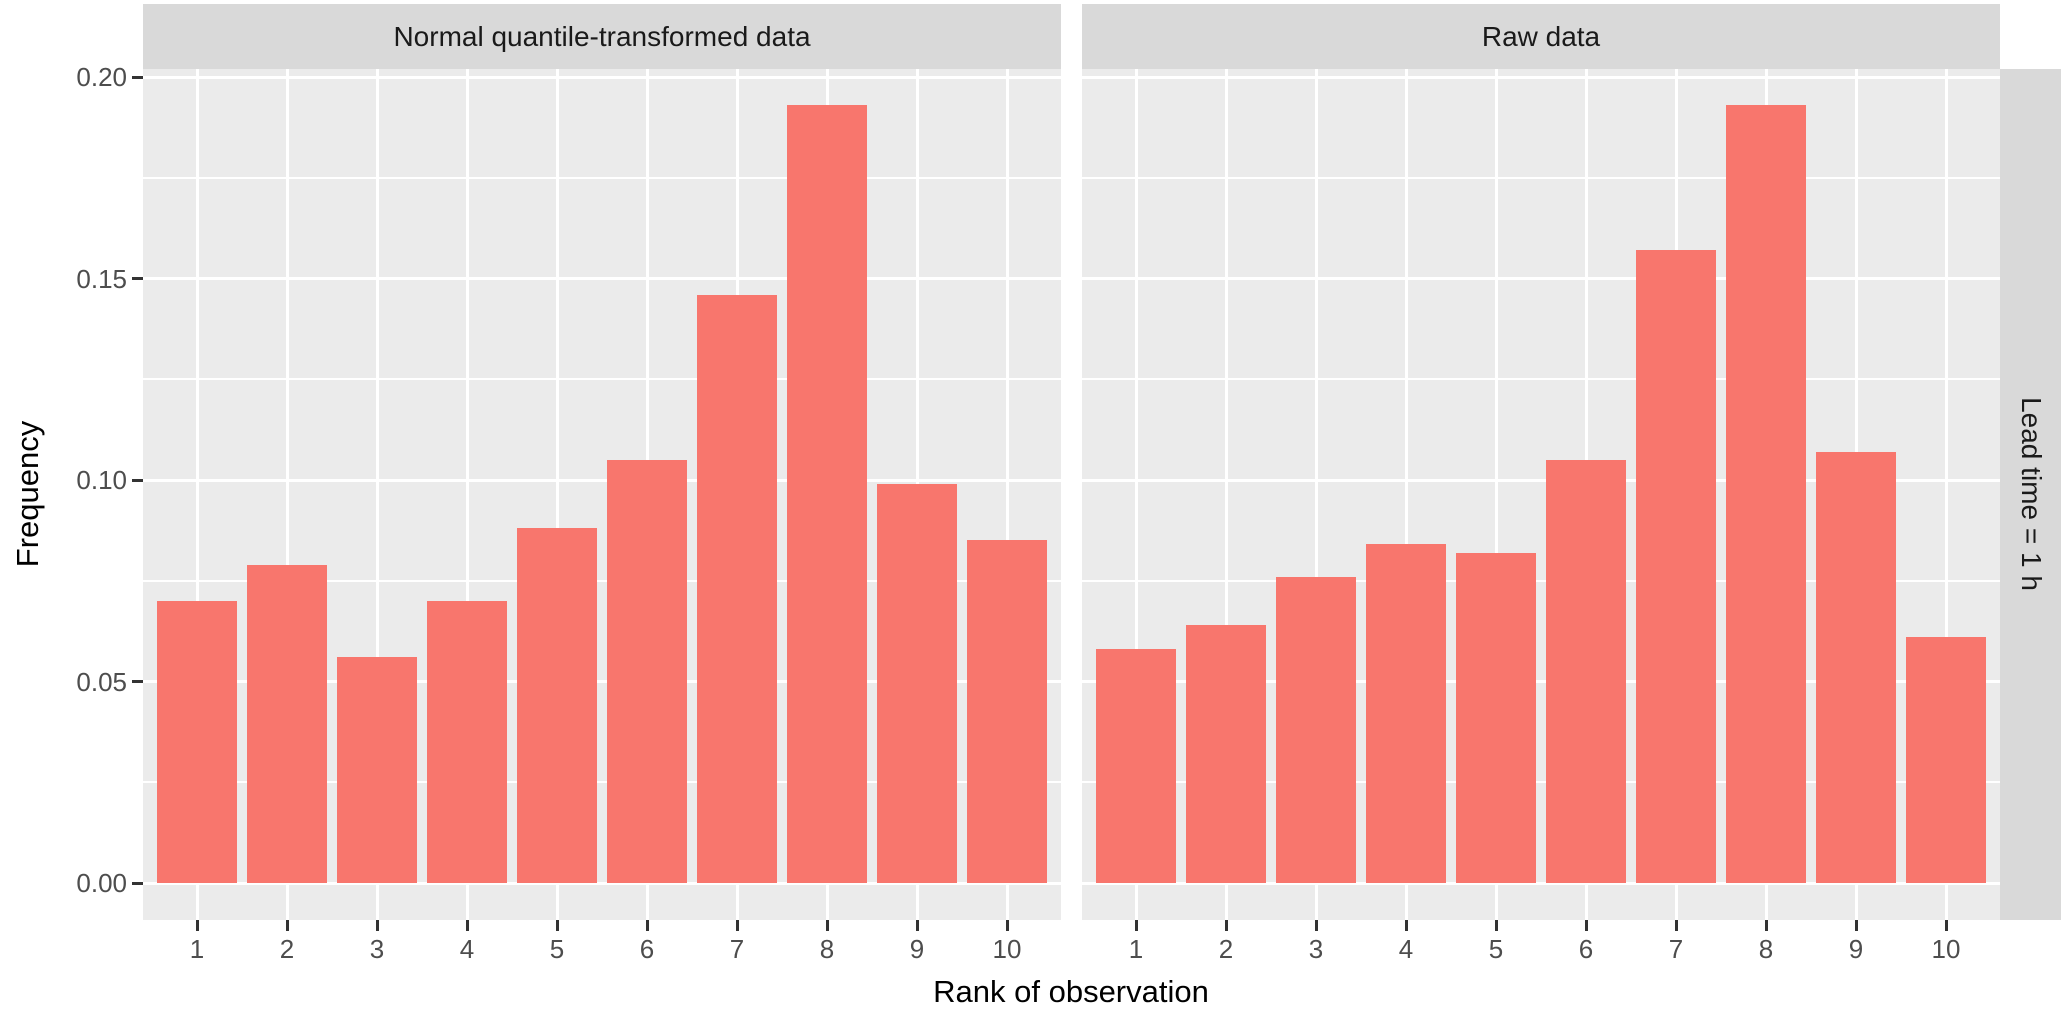  What do you see at coordinates (101, 278) in the screenshot?
I see `y-tick-label: 0.15` at bounding box center [101, 278].